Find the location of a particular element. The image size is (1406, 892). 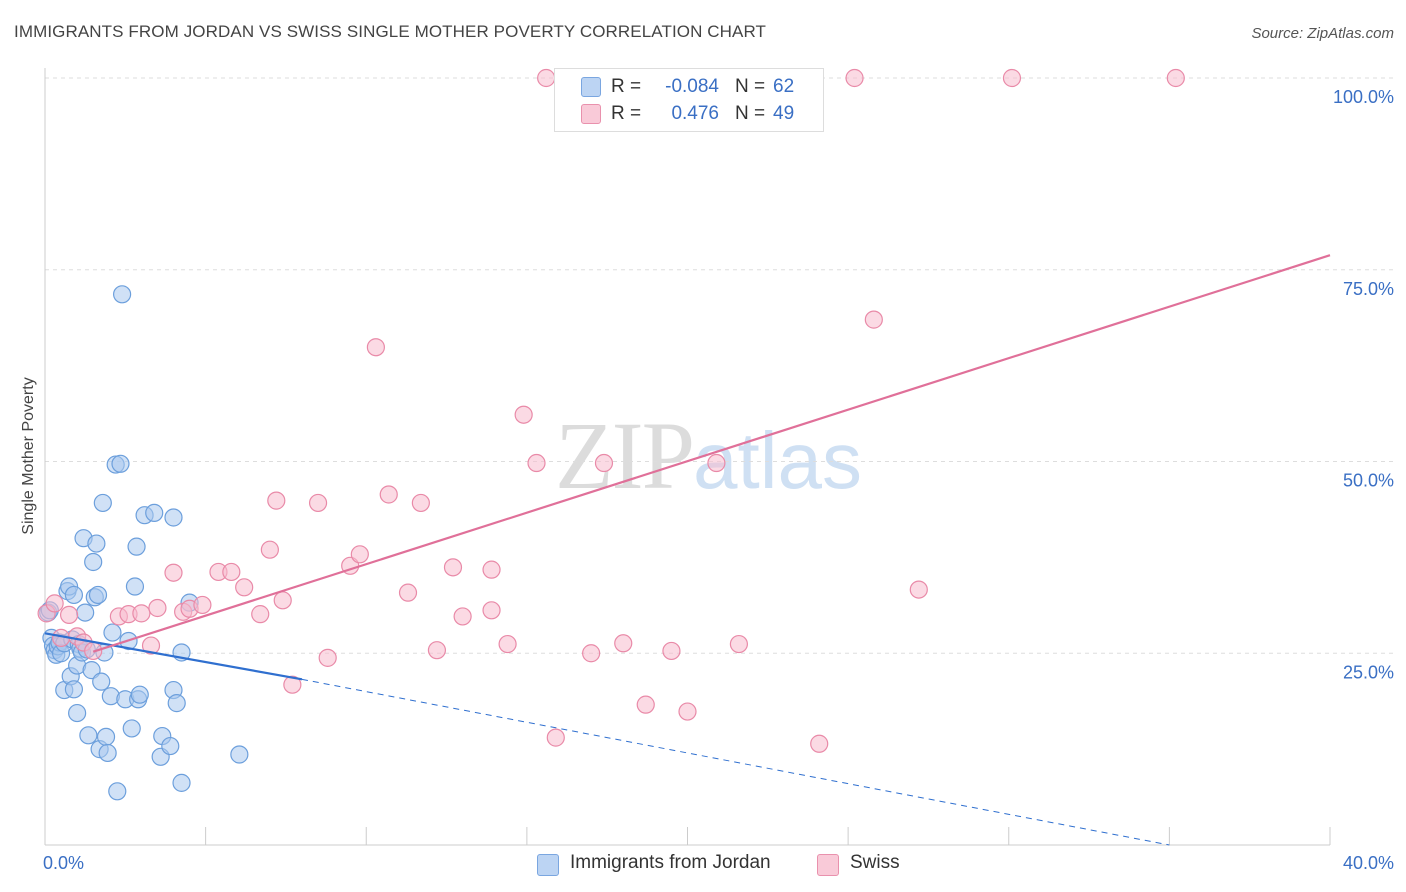

legend-label-jordan: Immigrants from Jordan is located at coordinates (670, 862).